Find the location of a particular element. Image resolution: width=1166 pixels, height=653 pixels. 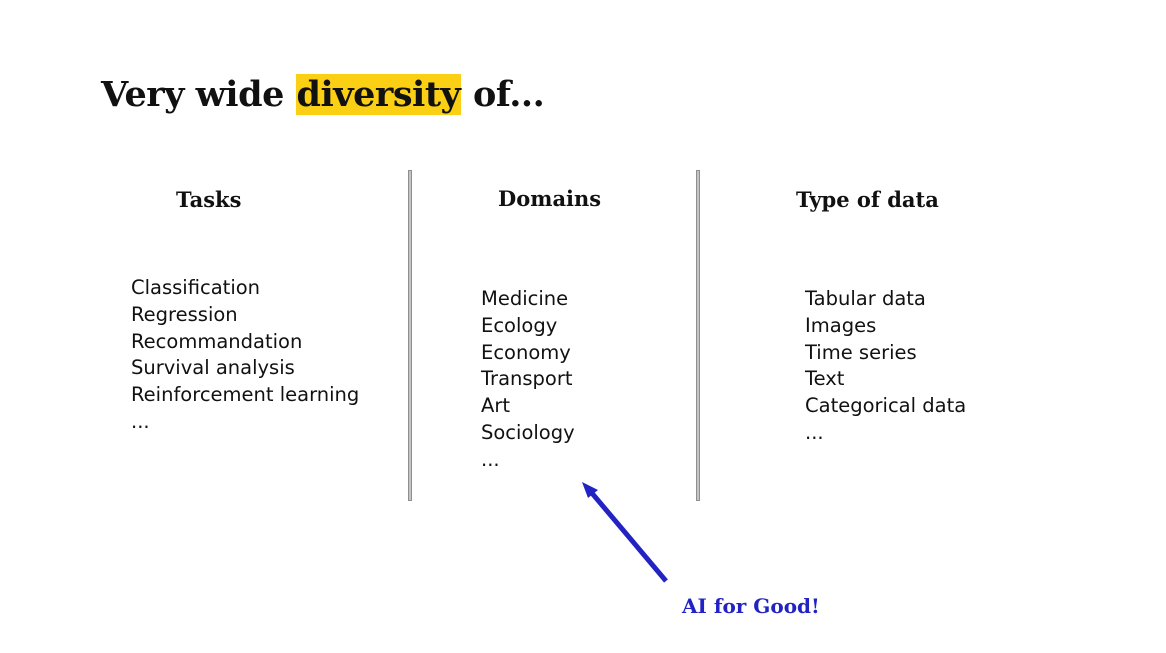

list-item: Survival analysis is located at coordinates (213, 368).